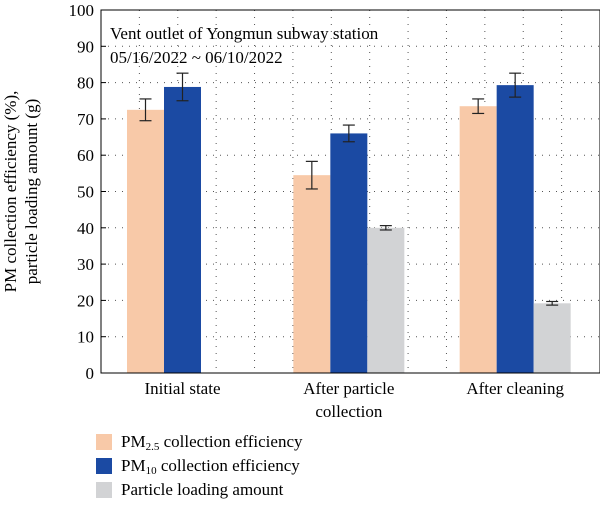 This screenshot has height=506, width=600. What do you see at coordinates (104, 490) in the screenshot?
I see `legend-swatch-particle-loading` at bounding box center [104, 490].